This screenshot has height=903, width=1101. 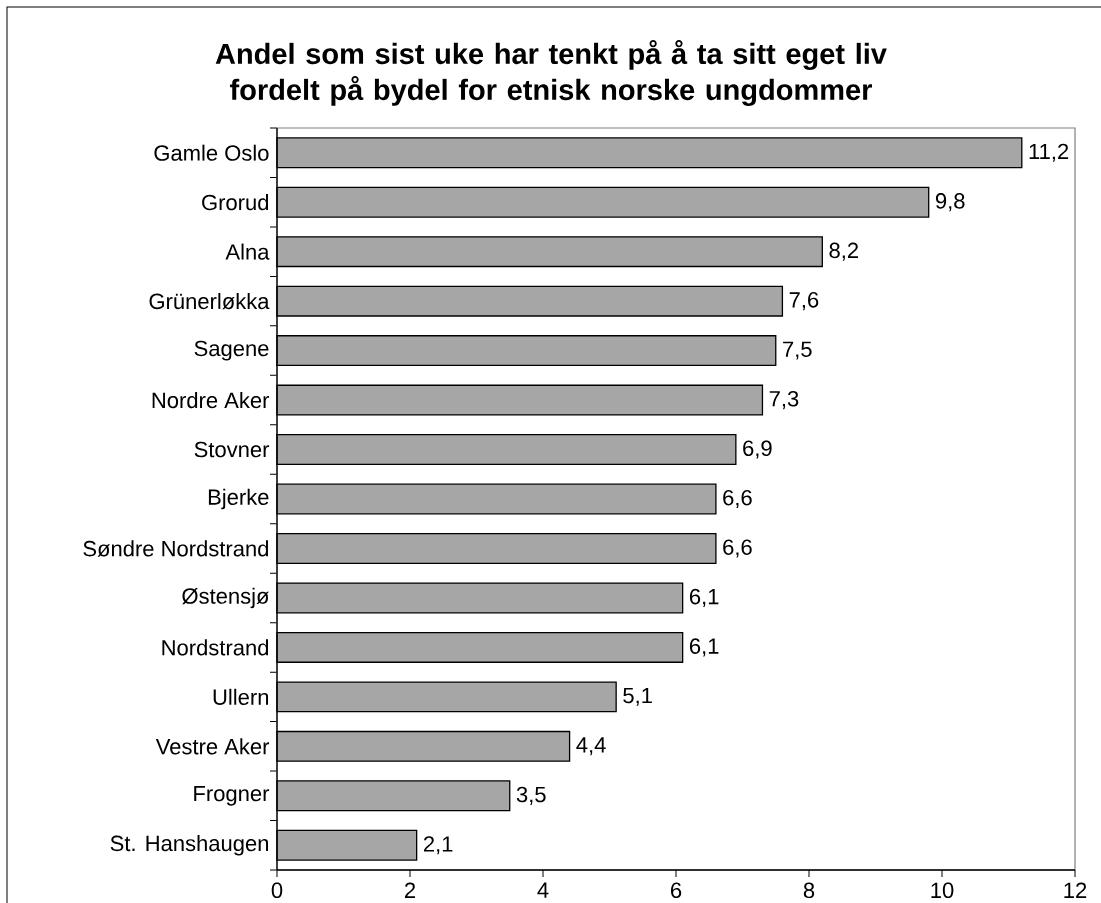 I want to click on y-tick-label: Grünerløkka, so click(x=209, y=301).